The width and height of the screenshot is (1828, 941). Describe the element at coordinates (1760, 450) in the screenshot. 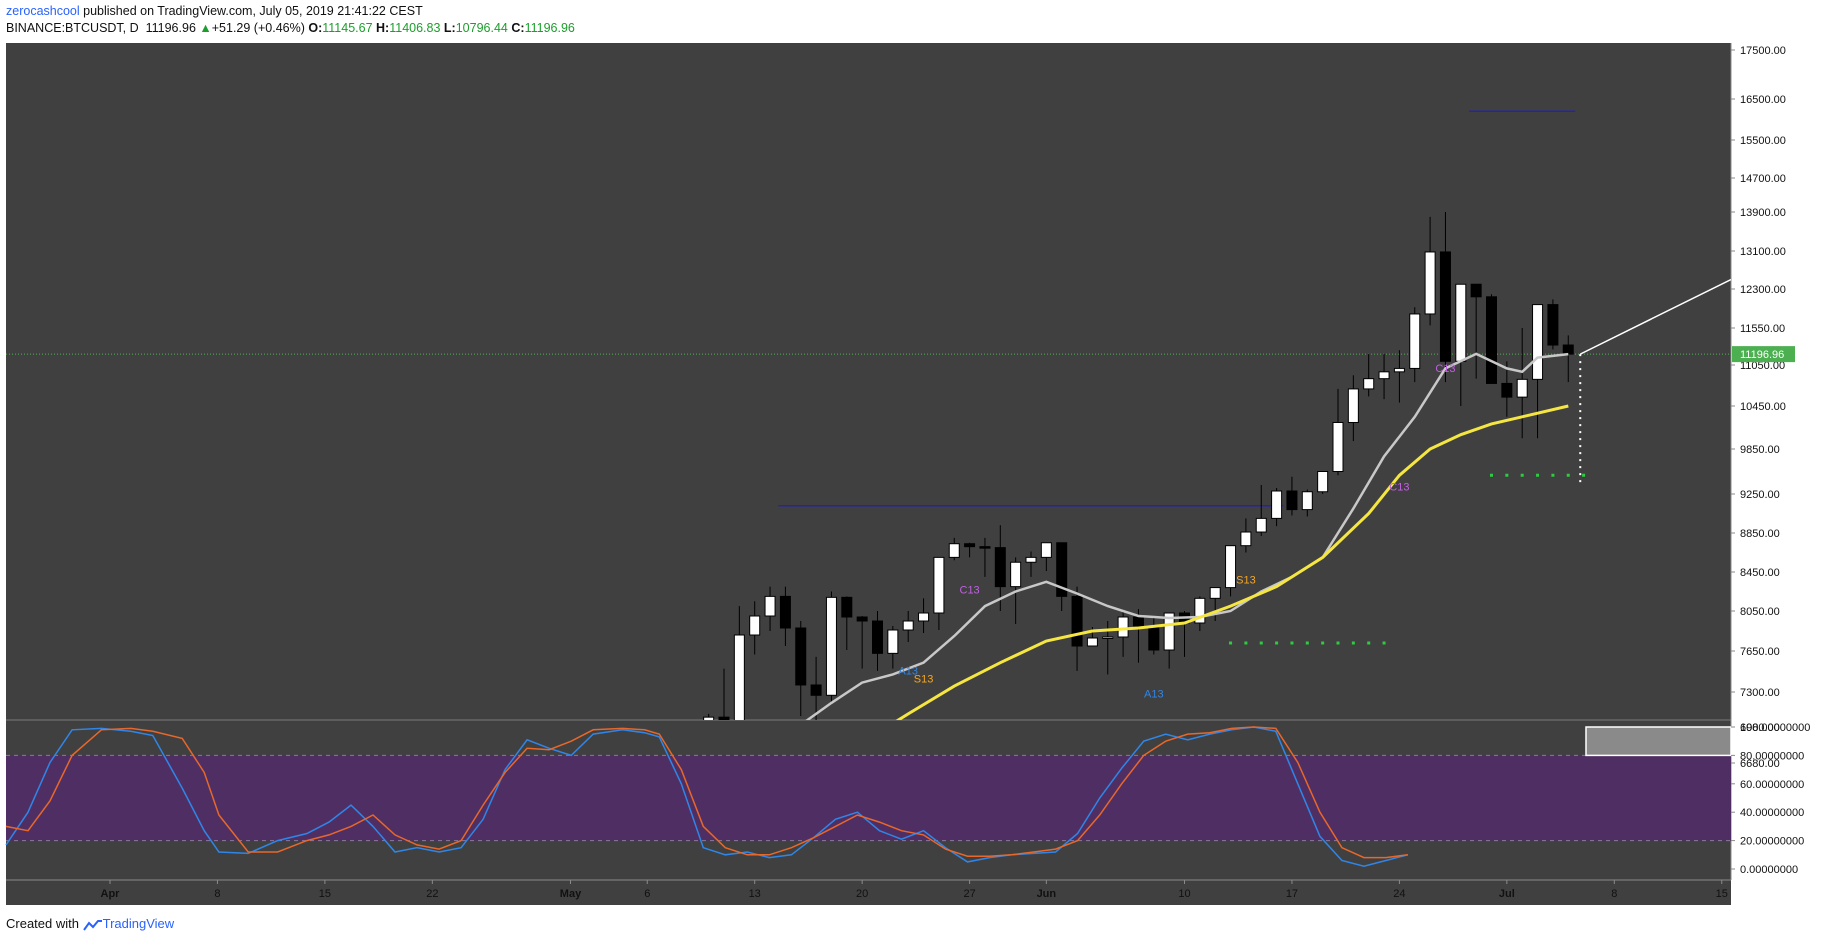

I see `price-tick-label: 9850.00` at that location.